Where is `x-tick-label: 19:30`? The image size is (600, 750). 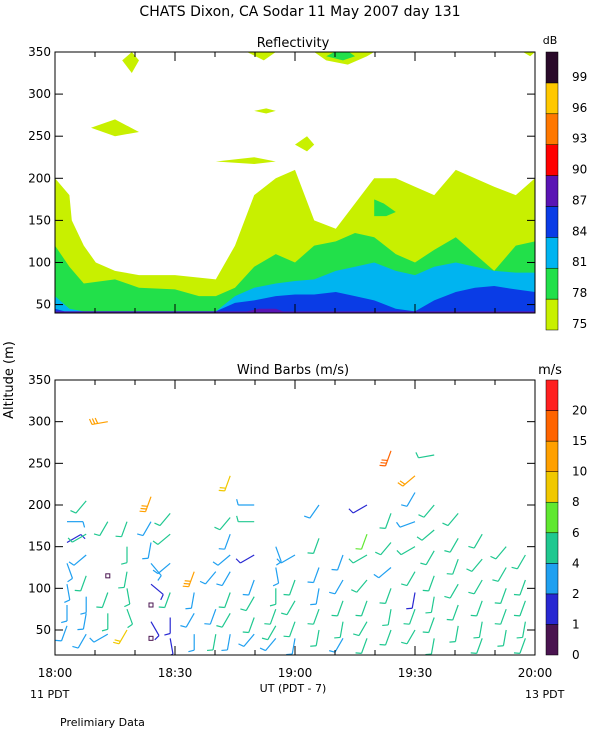 x-tick-label: 19:30 is located at coordinates (415, 673).